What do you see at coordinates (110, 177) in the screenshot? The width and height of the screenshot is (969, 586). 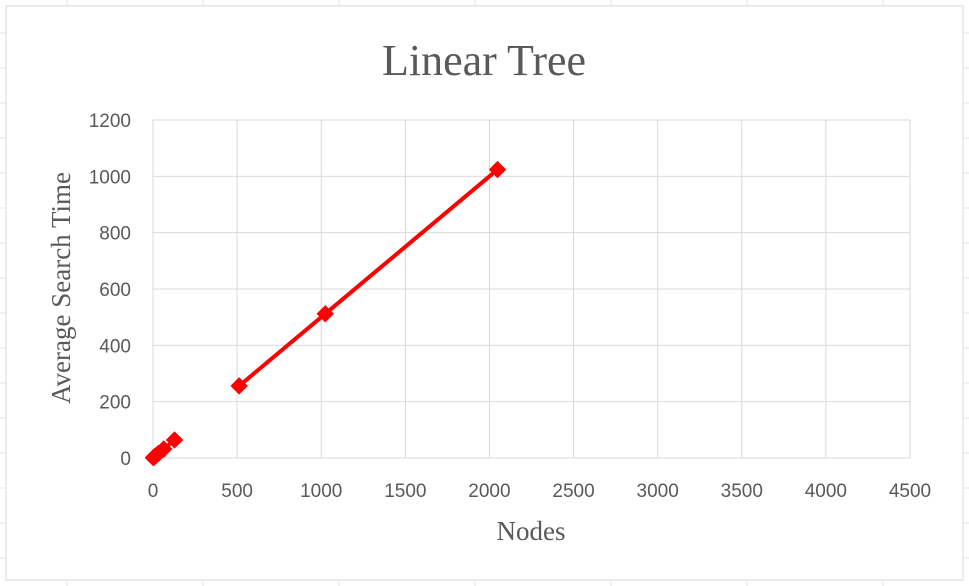 I see `y-tick-label: 1000` at bounding box center [110, 177].